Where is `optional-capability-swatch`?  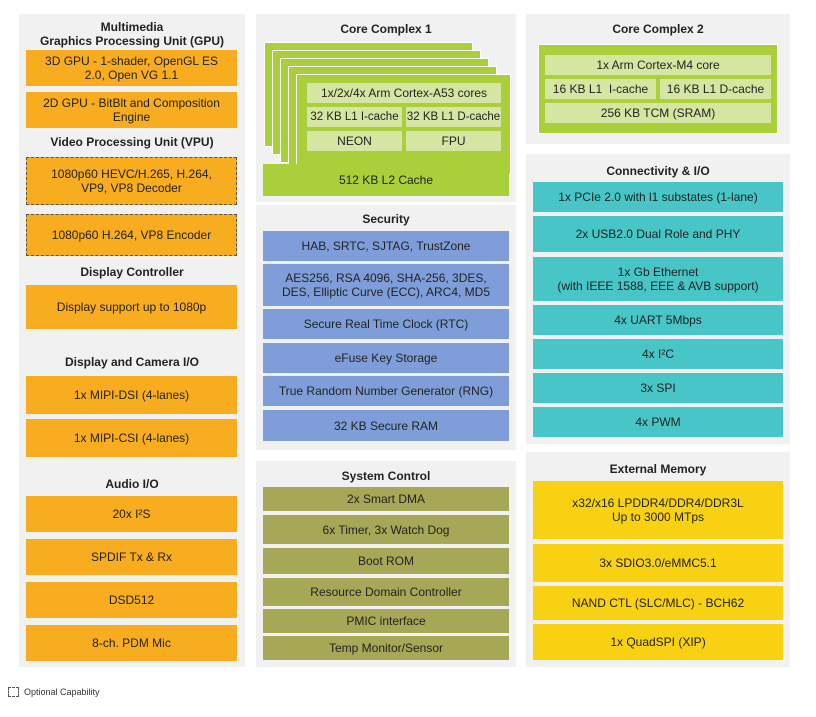 optional-capability-swatch is located at coordinates (13, 692).